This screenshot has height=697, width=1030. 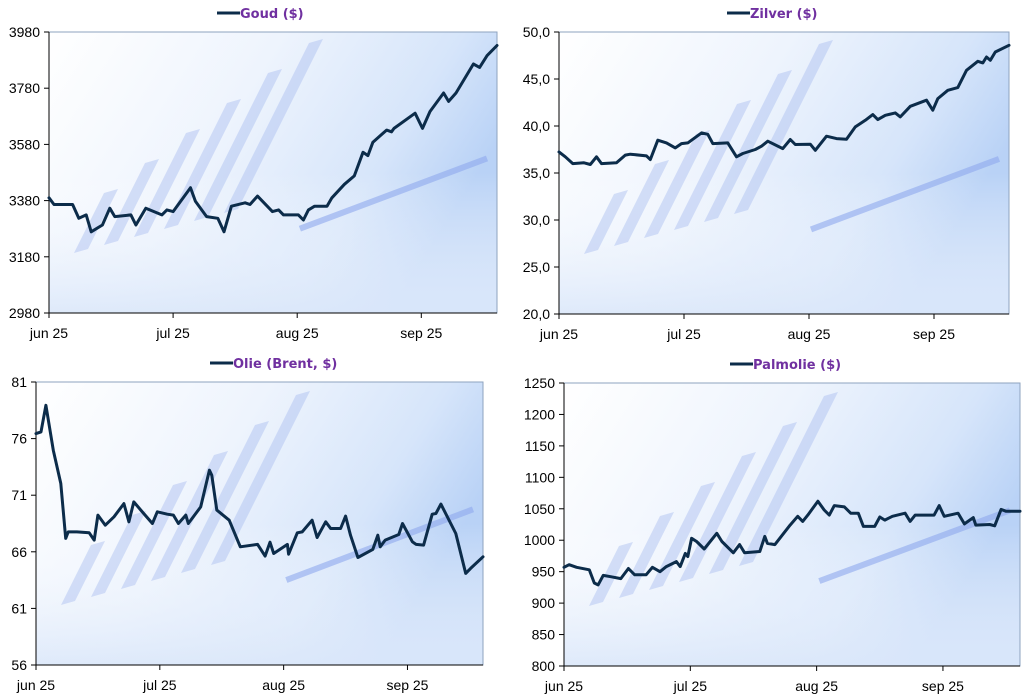 What do you see at coordinates (544, 666) in the screenshot?
I see `y-tick-label: 800` at bounding box center [544, 666].